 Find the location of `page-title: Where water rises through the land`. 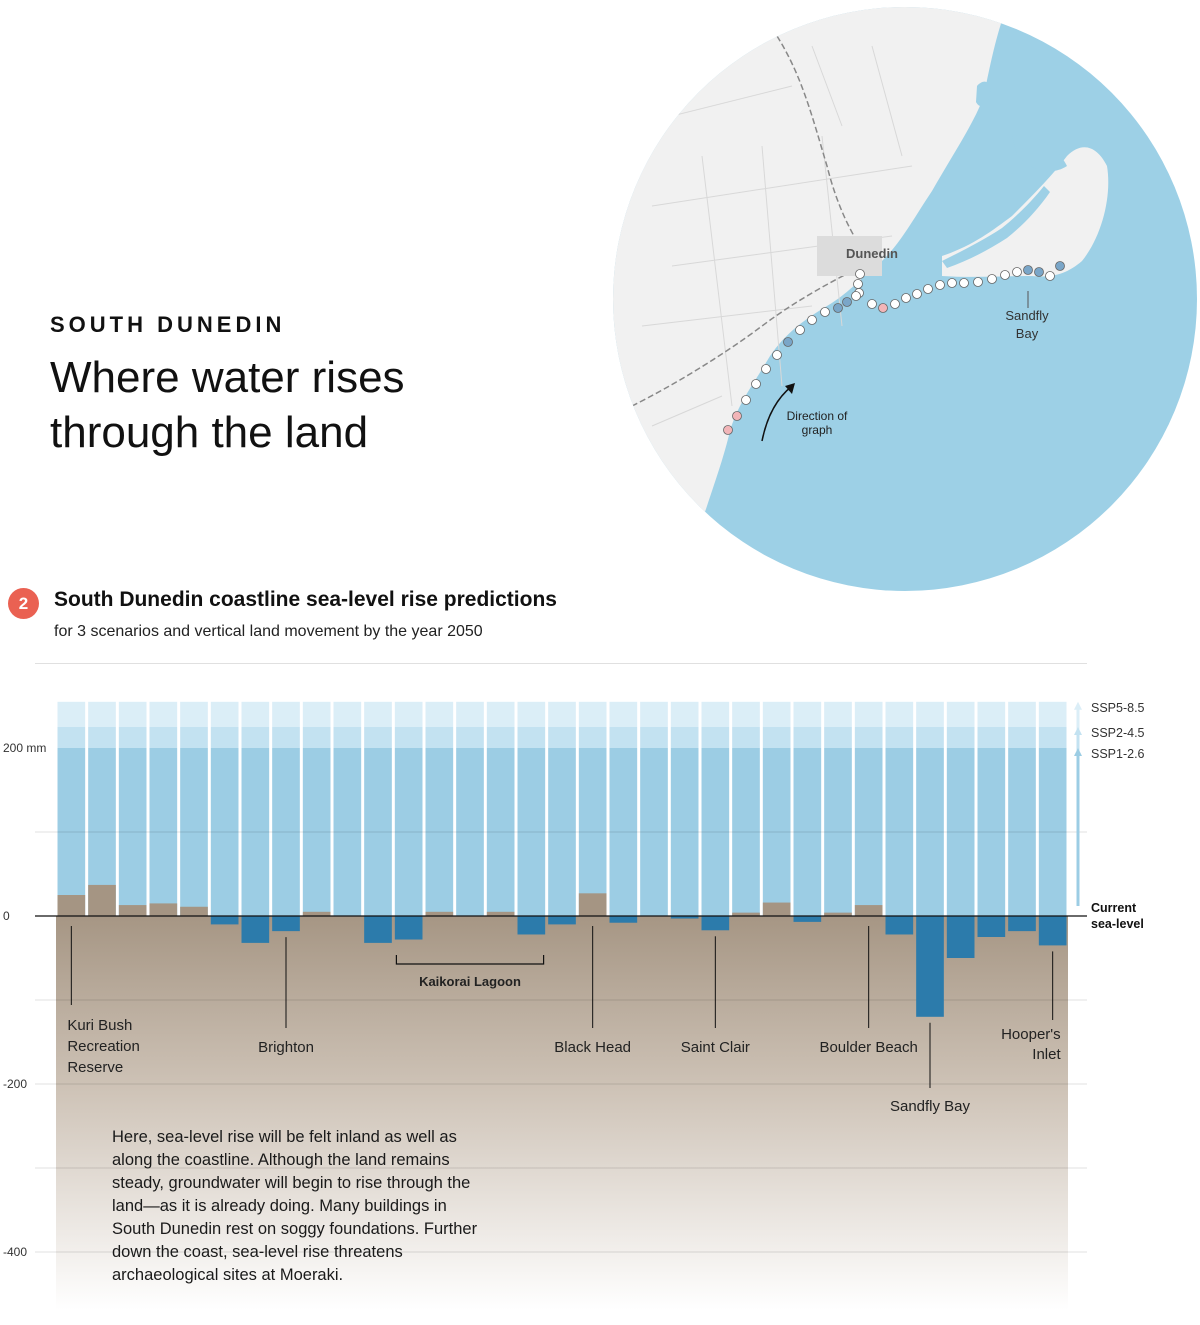

page-title: Where water rises through the land is located at coordinates (227, 405).